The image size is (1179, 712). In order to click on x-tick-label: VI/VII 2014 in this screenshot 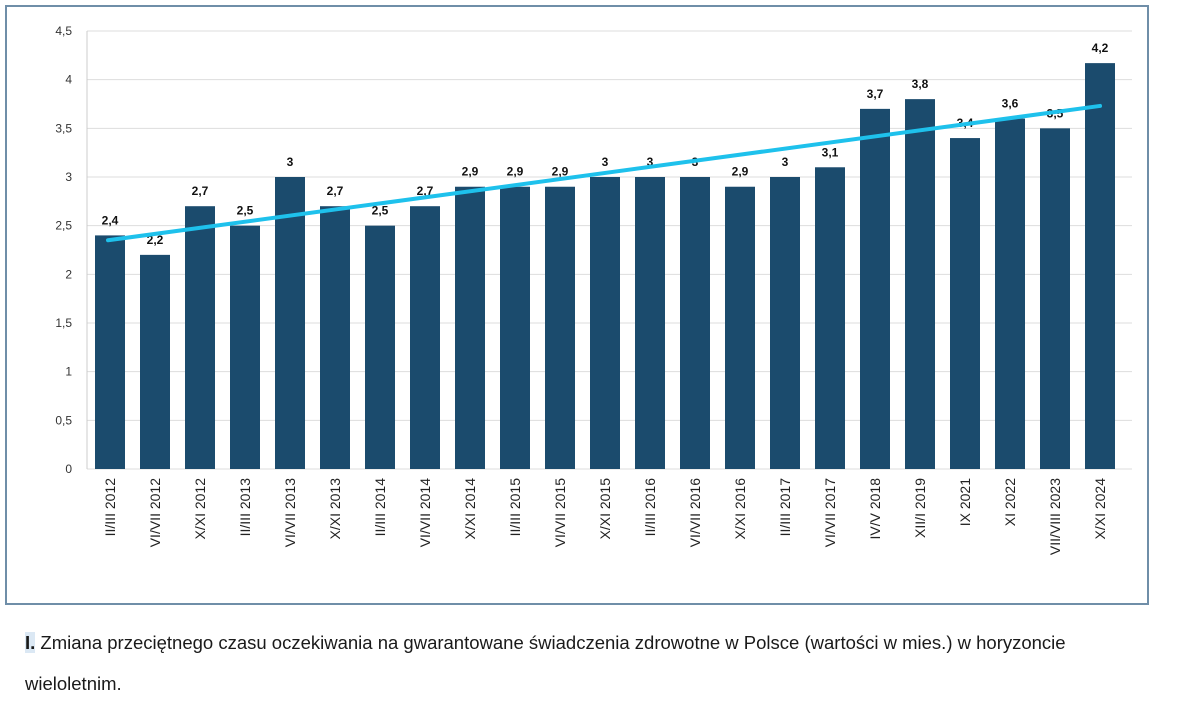, I will do `click(425, 512)`.